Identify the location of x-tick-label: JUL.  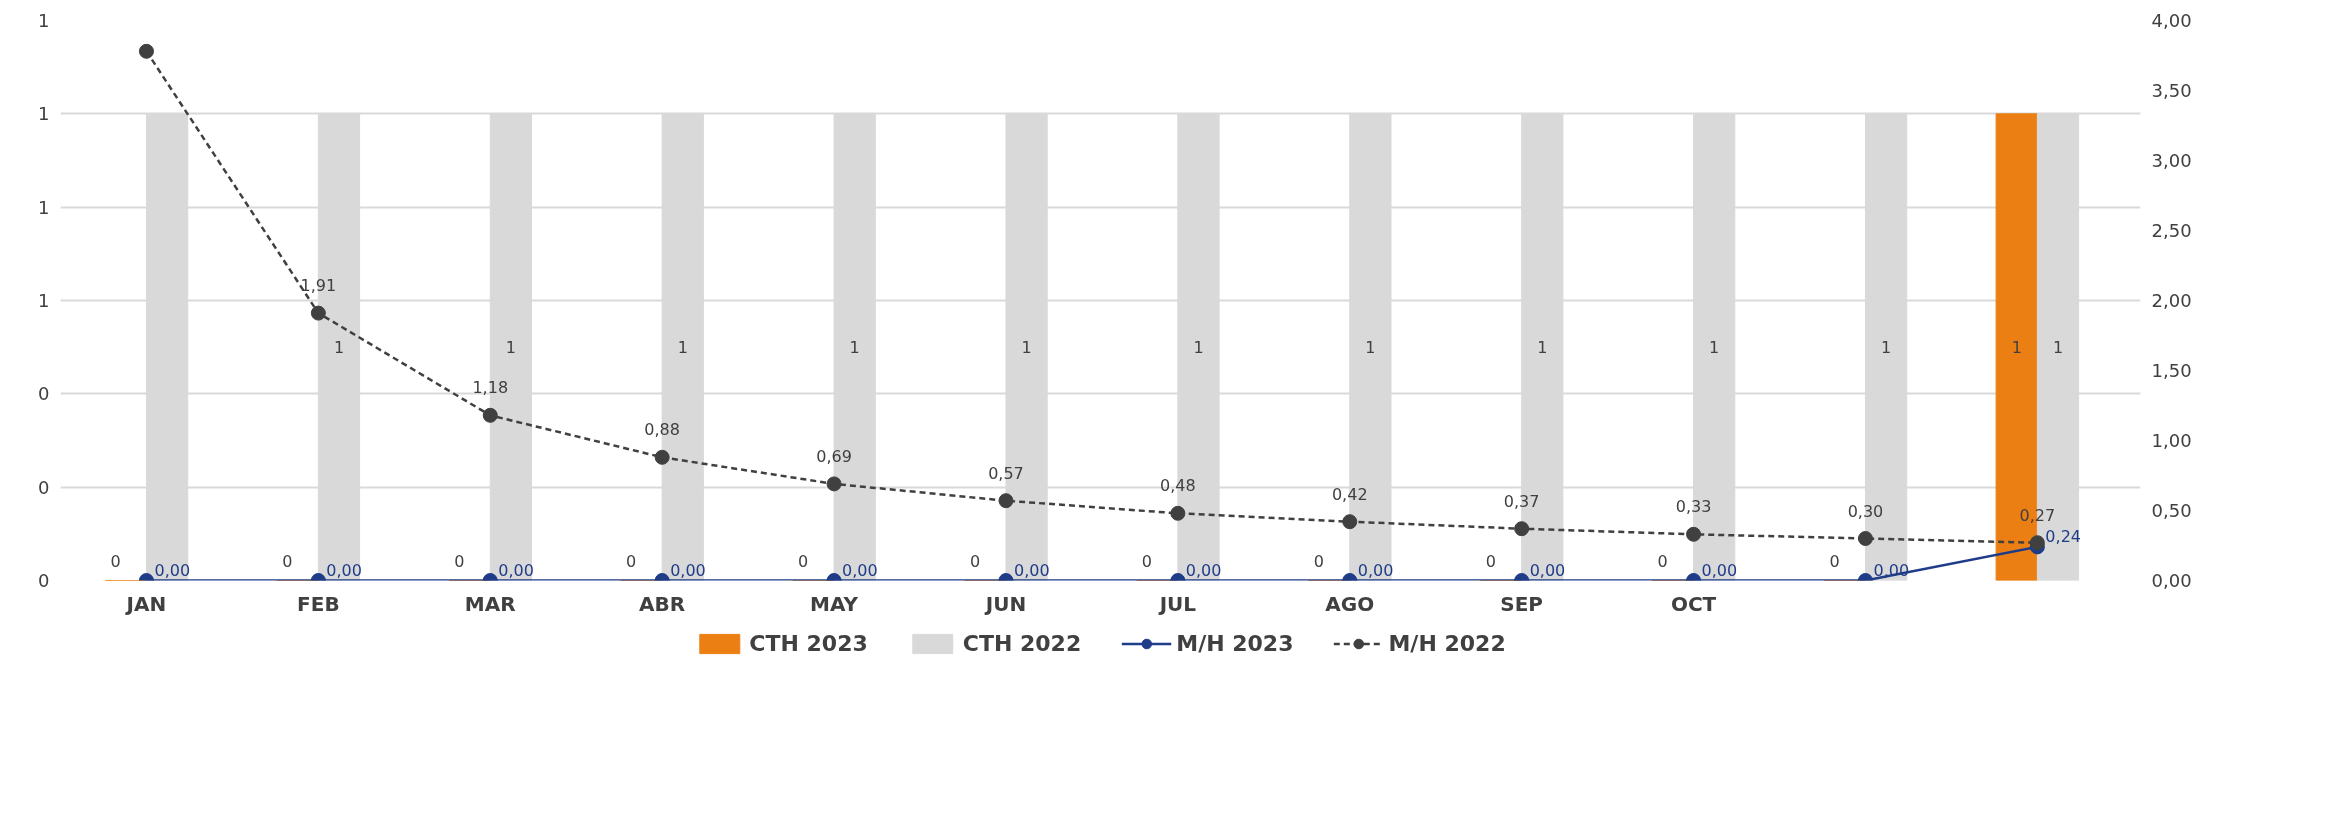
(1177, 603).